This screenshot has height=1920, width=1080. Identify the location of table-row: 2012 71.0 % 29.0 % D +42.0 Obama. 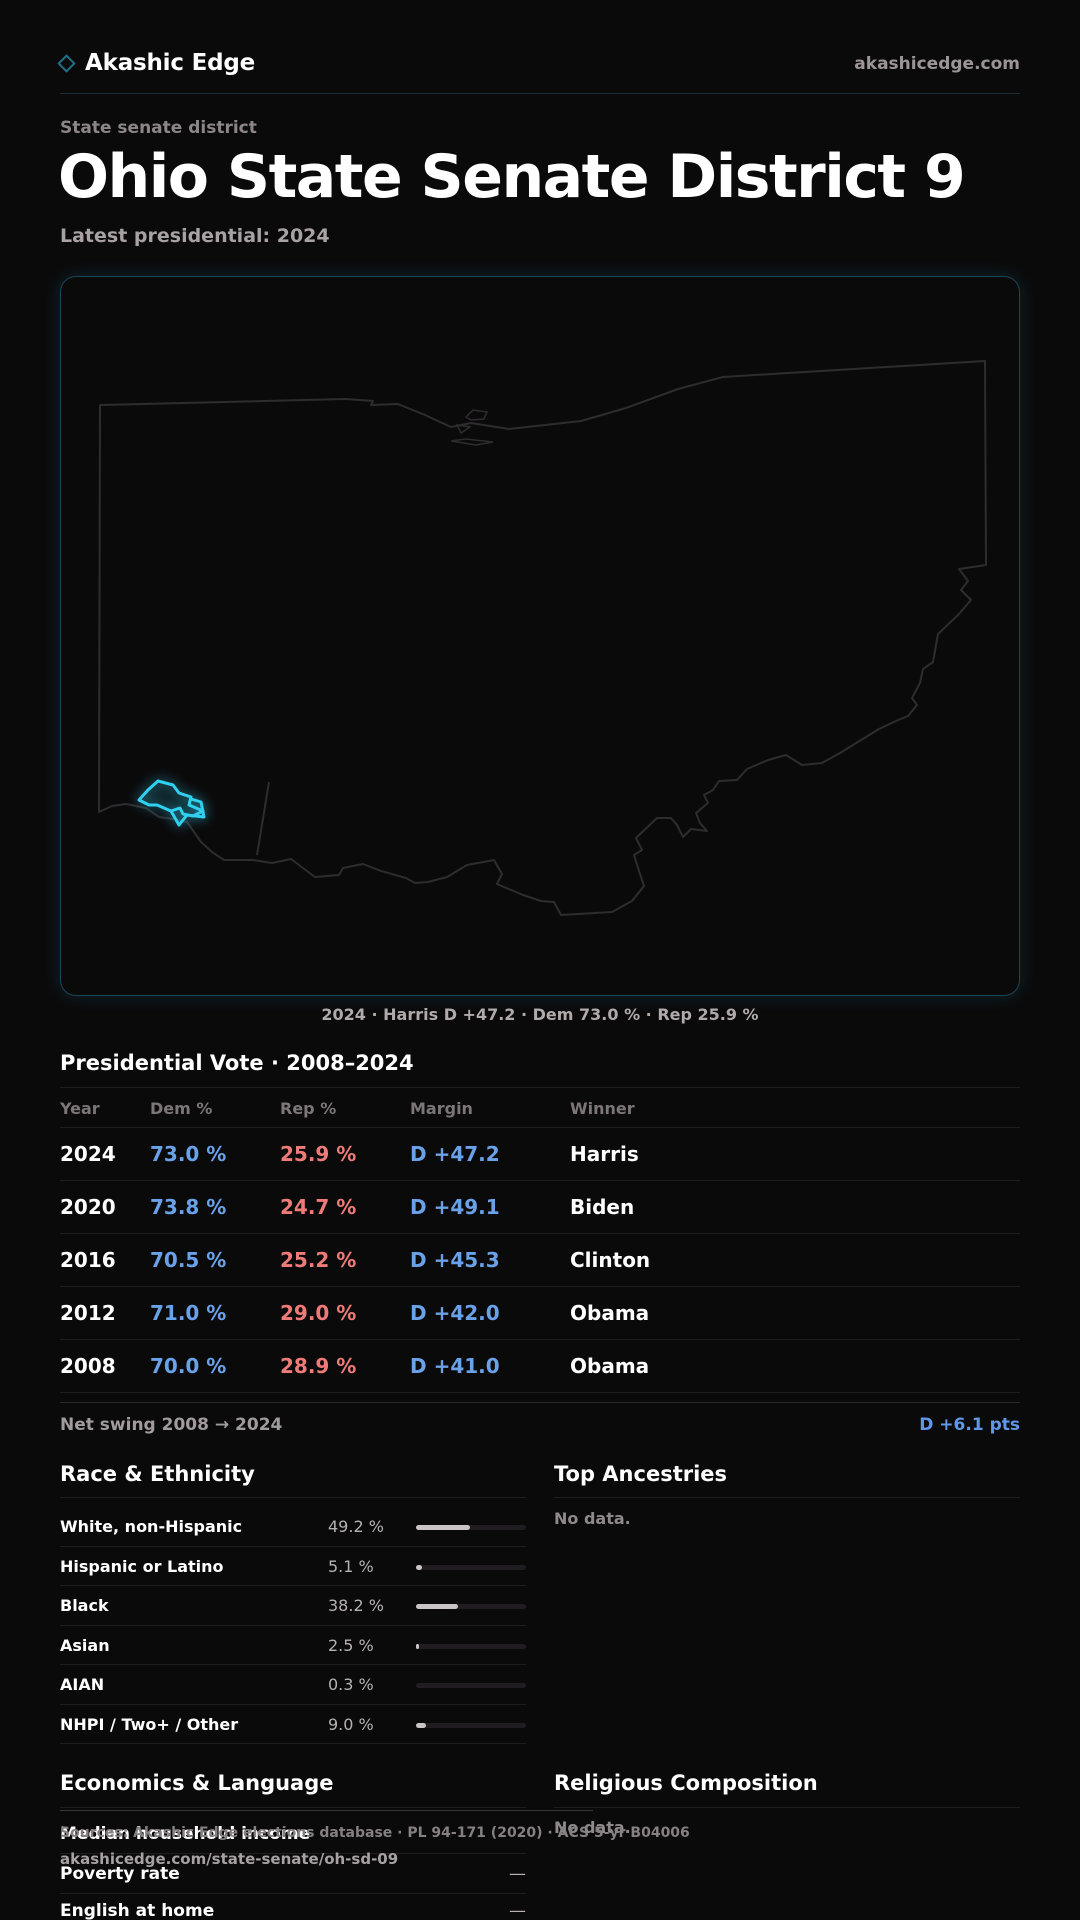
(540, 1313).